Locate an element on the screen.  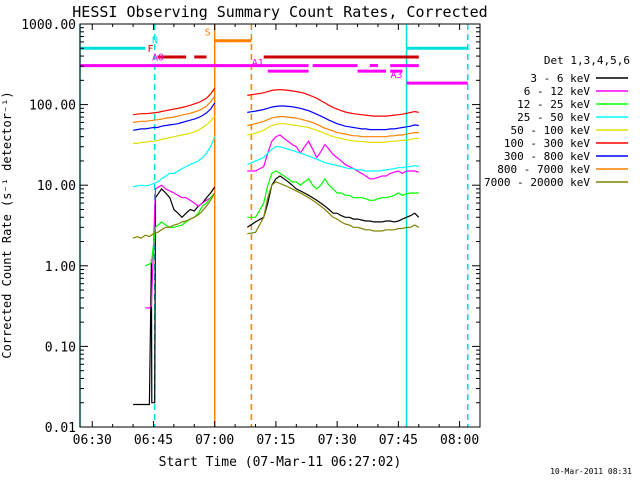
x-tick-label-1: 06:45 is located at coordinates (153, 440).